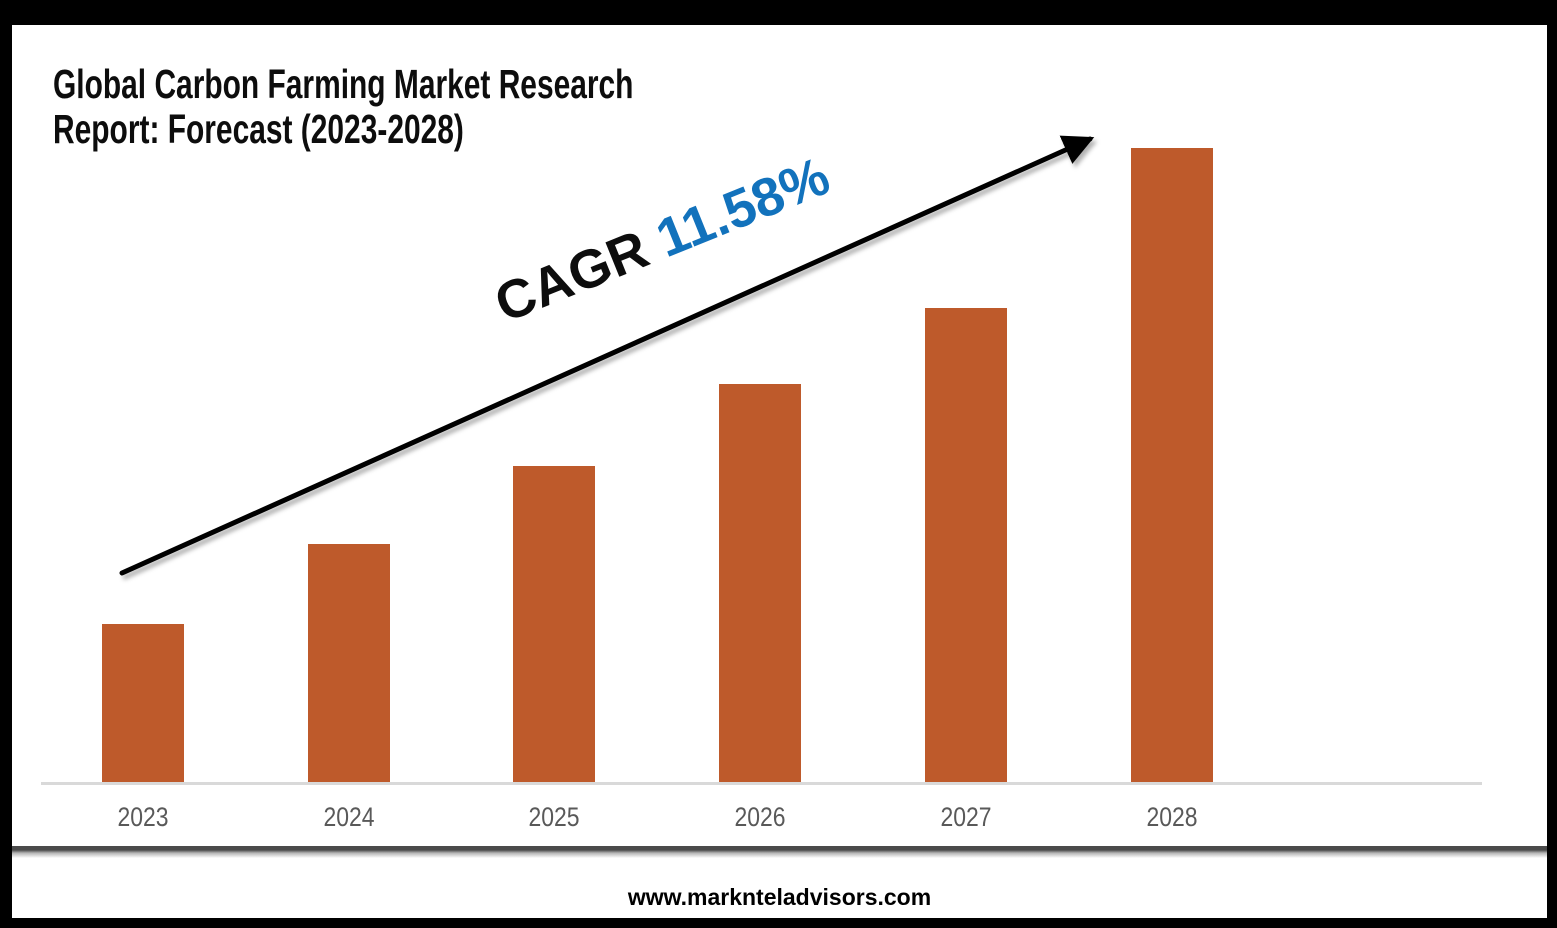  What do you see at coordinates (349, 663) in the screenshot?
I see `bar-2024` at bounding box center [349, 663].